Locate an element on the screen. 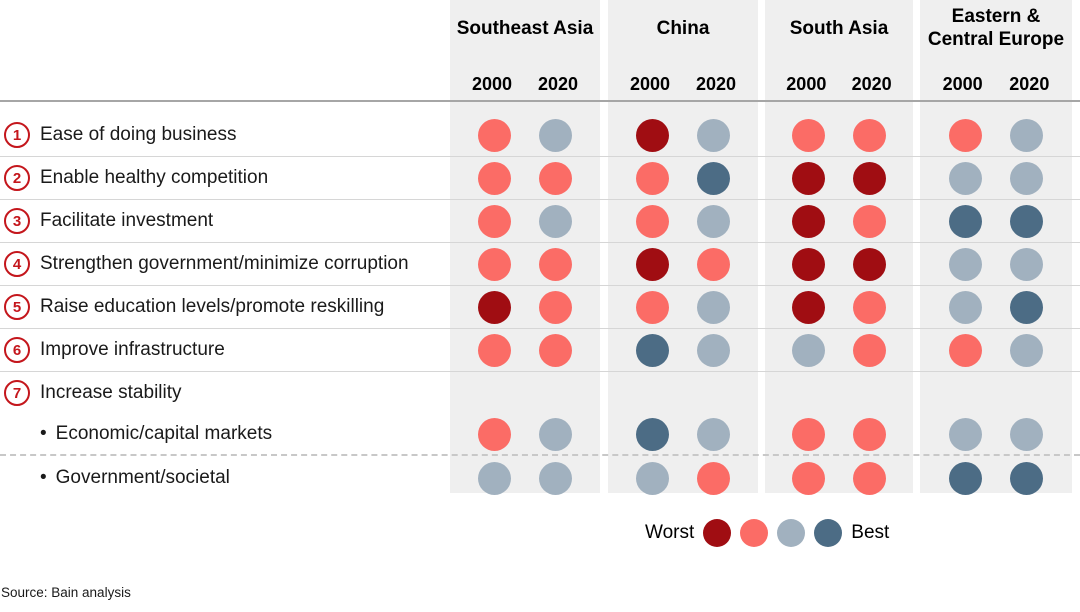 The image size is (1080, 612). row-number-badge: 6 is located at coordinates (17, 350).